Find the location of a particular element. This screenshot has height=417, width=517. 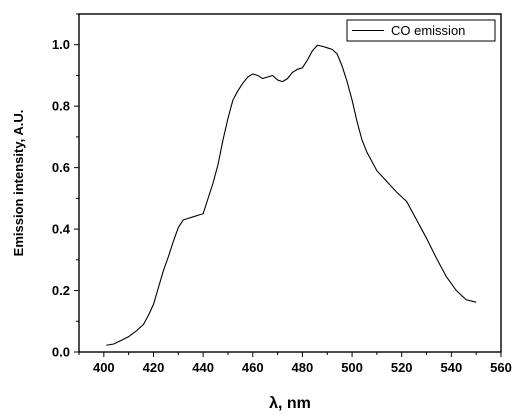

legend: CO emission is located at coordinates (421, 30).